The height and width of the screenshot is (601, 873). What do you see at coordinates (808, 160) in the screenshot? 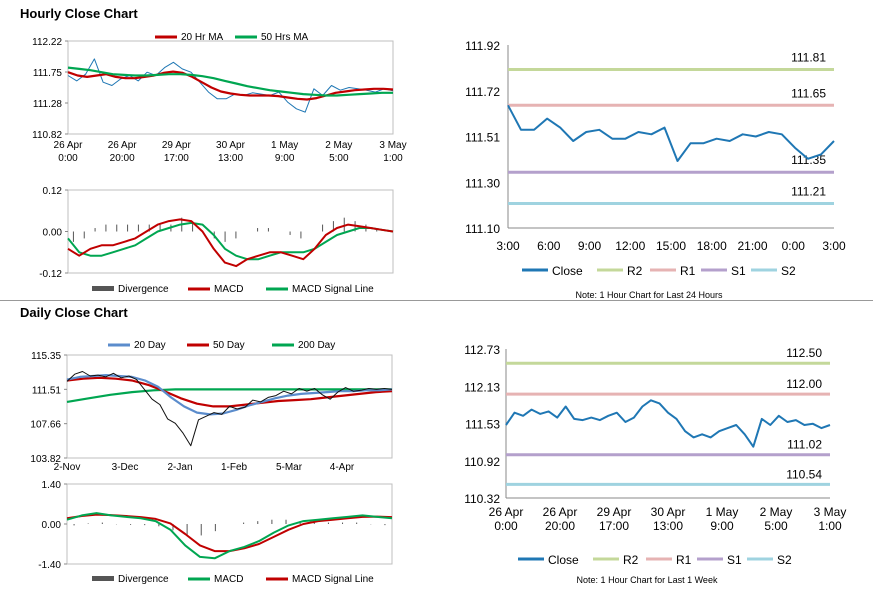
I see `hourly-pivot-level-label-s1: 111.35` at bounding box center [808, 160].